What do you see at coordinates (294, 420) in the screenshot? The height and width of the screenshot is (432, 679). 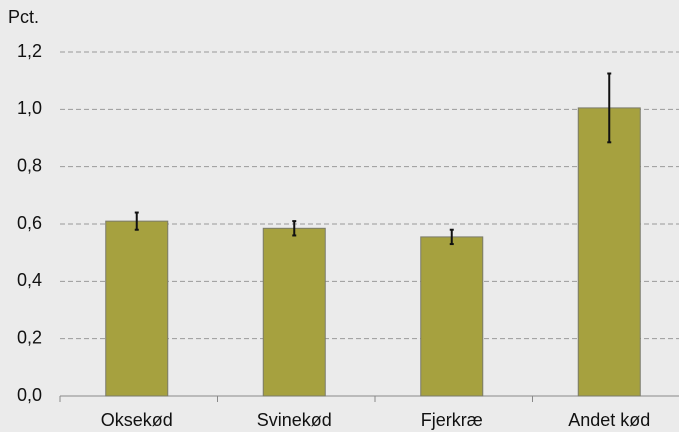 I see `x-tick-label: Svinekød` at bounding box center [294, 420].